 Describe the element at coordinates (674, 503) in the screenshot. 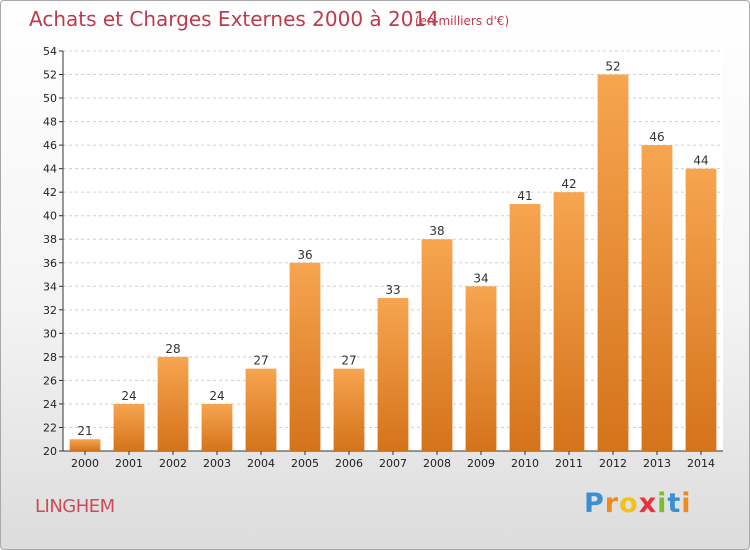

I see `logo-letter: t` at that location.